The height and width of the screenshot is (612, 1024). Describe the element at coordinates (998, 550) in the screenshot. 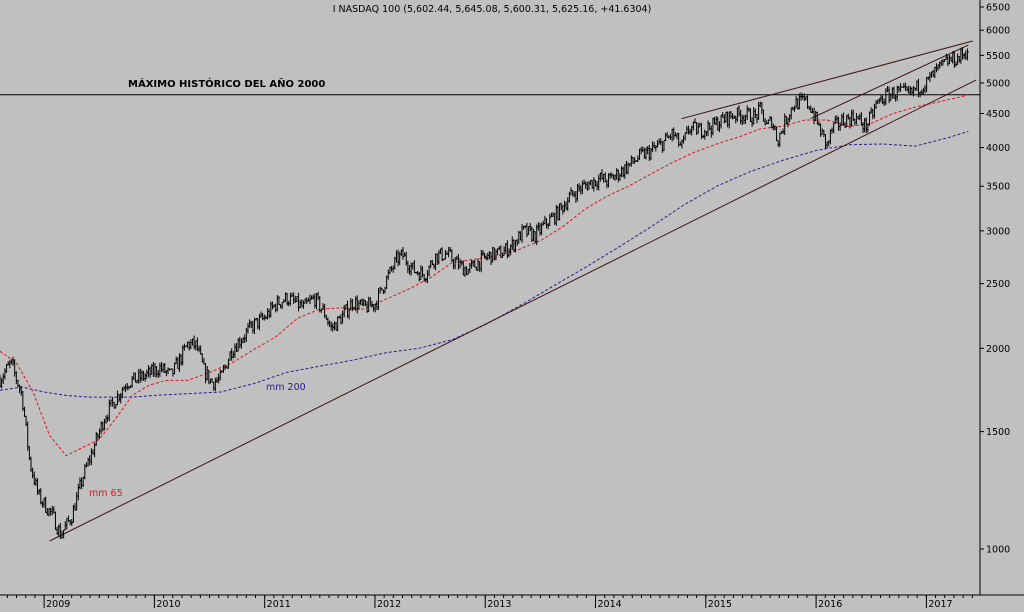

I see `y-tick-label: 1000` at that location.